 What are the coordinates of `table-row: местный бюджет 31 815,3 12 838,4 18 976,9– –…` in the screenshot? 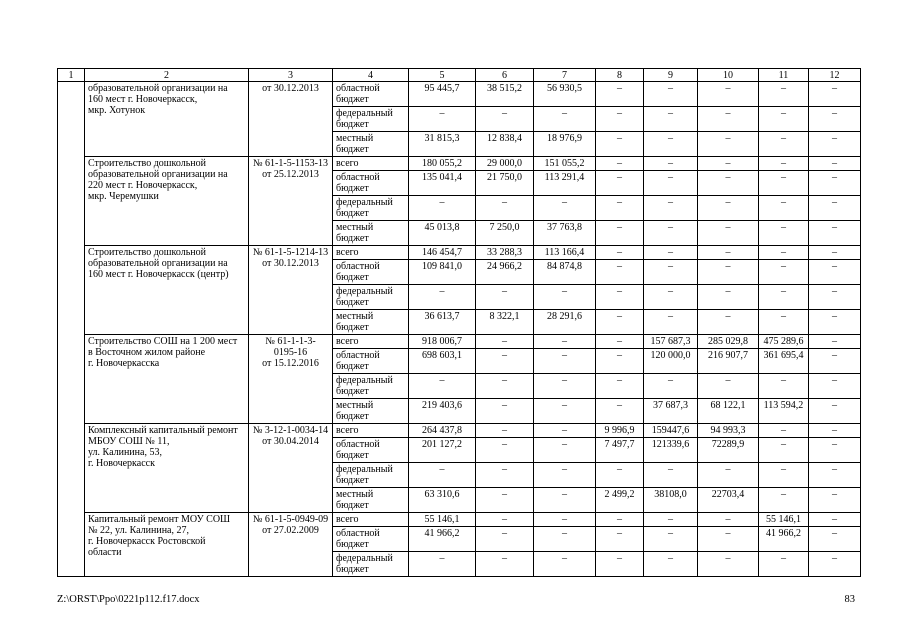 It's located at (459, 144).